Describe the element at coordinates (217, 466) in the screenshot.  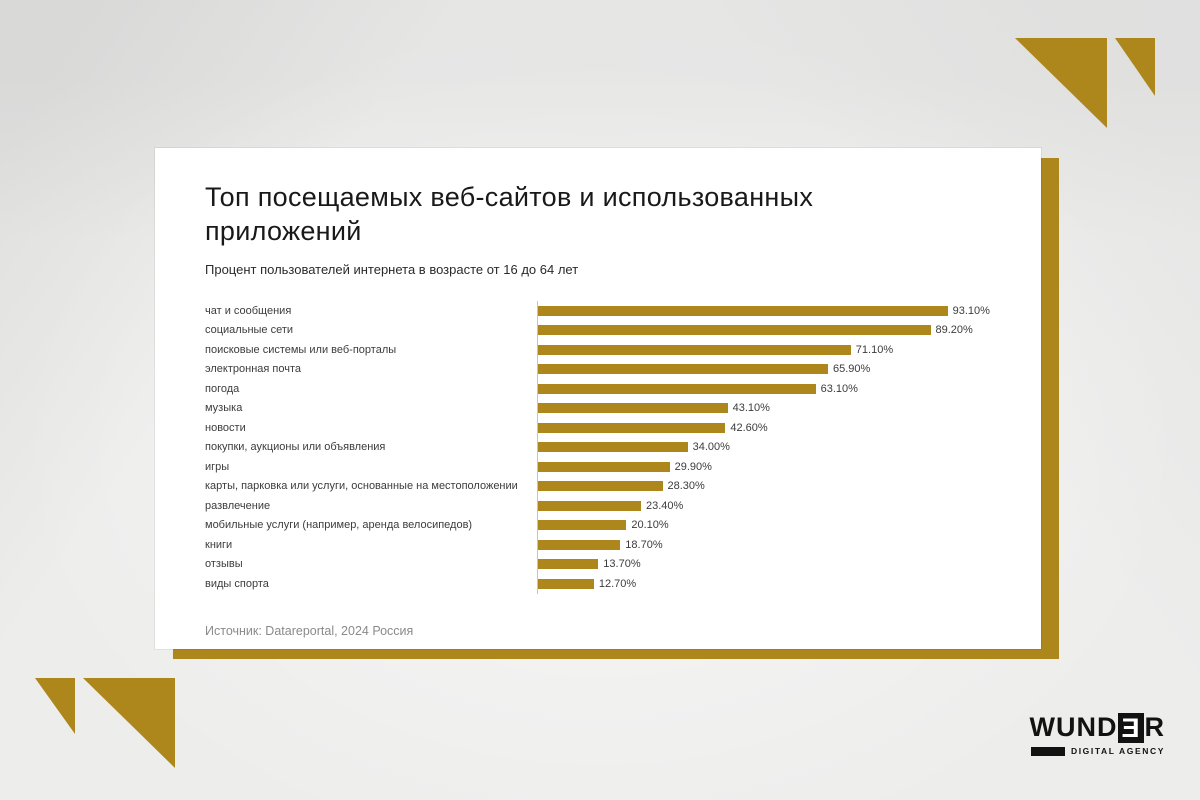
I see `category-label: игры` at that location.